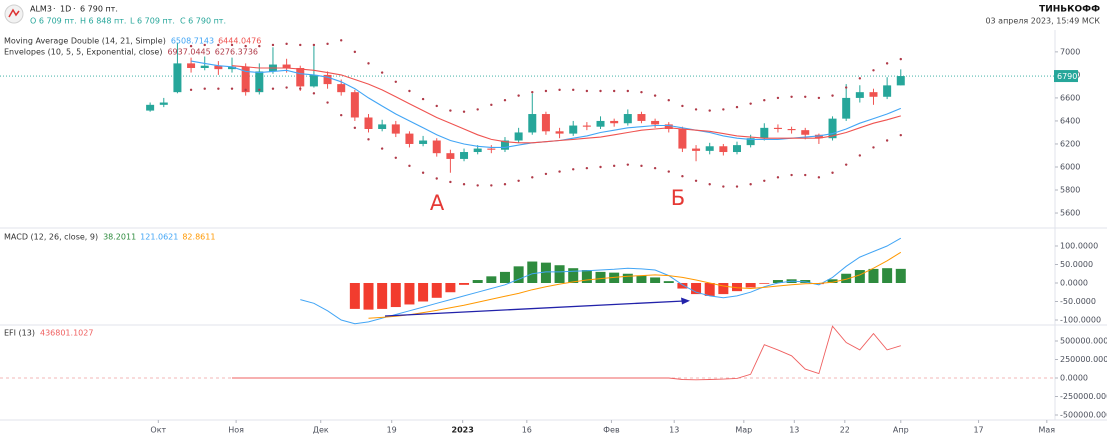 Image resolution: width=1107 pixels, height=439 pixels. Describe the element at coordinates (1074, 377) in the screenshot. I see `y-tick-label: 0.0000` at that location.